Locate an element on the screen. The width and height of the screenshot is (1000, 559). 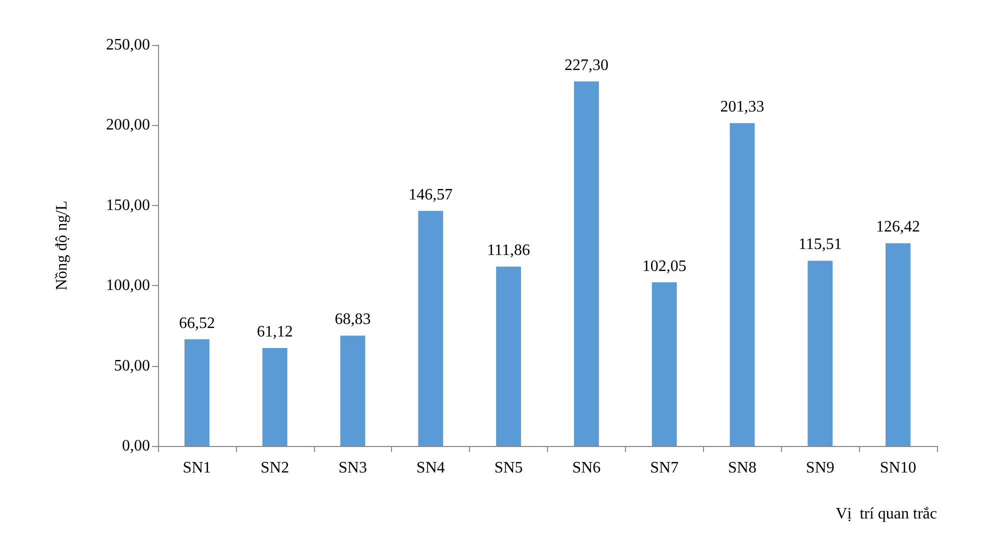
y-tick-label: 100,00 is located at coordinates (128, 285).